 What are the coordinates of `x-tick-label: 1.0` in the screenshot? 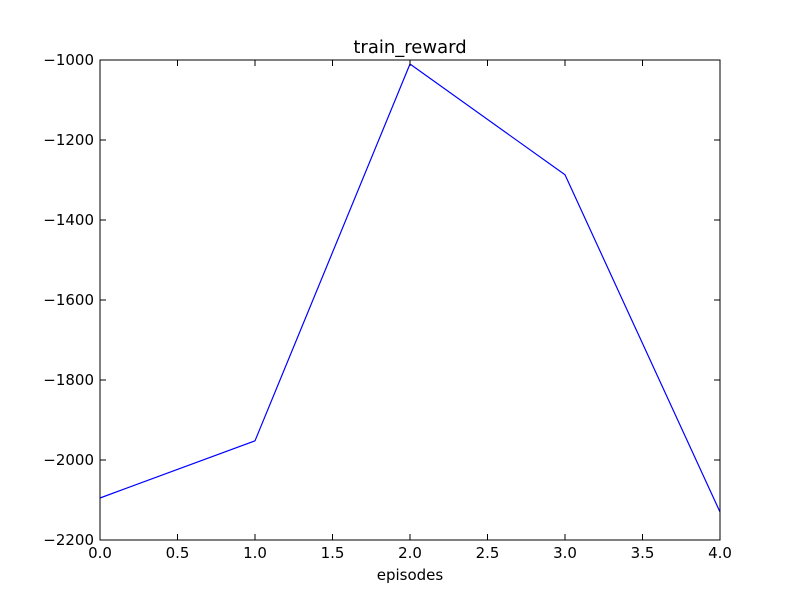 It's located at (255, 553).